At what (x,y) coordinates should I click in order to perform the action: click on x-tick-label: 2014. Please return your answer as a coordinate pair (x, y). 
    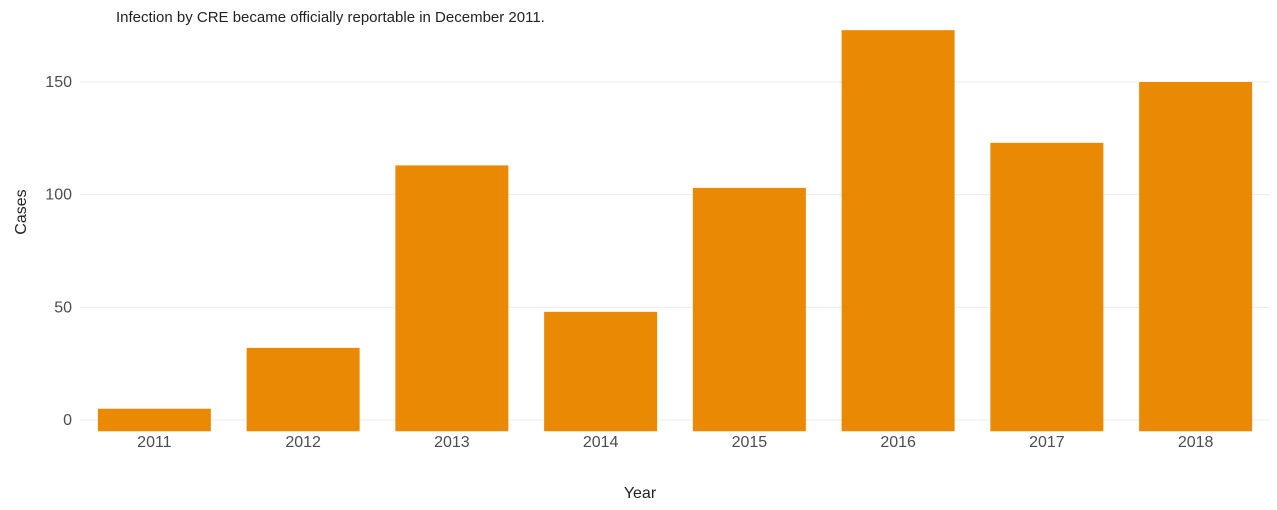
    Looking at the image, I should click on (601, 442).